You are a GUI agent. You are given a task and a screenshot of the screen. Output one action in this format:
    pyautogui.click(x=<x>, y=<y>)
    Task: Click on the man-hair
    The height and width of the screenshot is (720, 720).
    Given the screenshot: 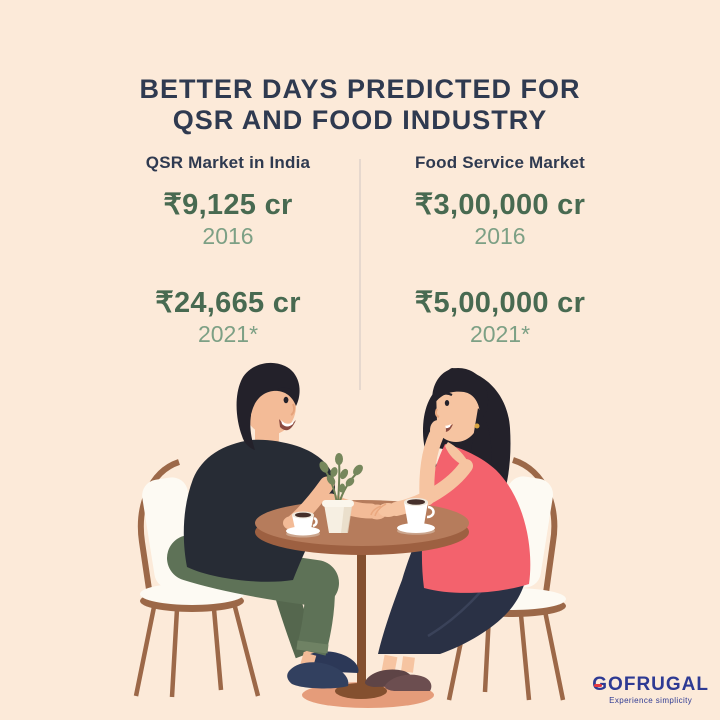 What is the action you would take?
    pyautogui.click(x=268, y=406)
    